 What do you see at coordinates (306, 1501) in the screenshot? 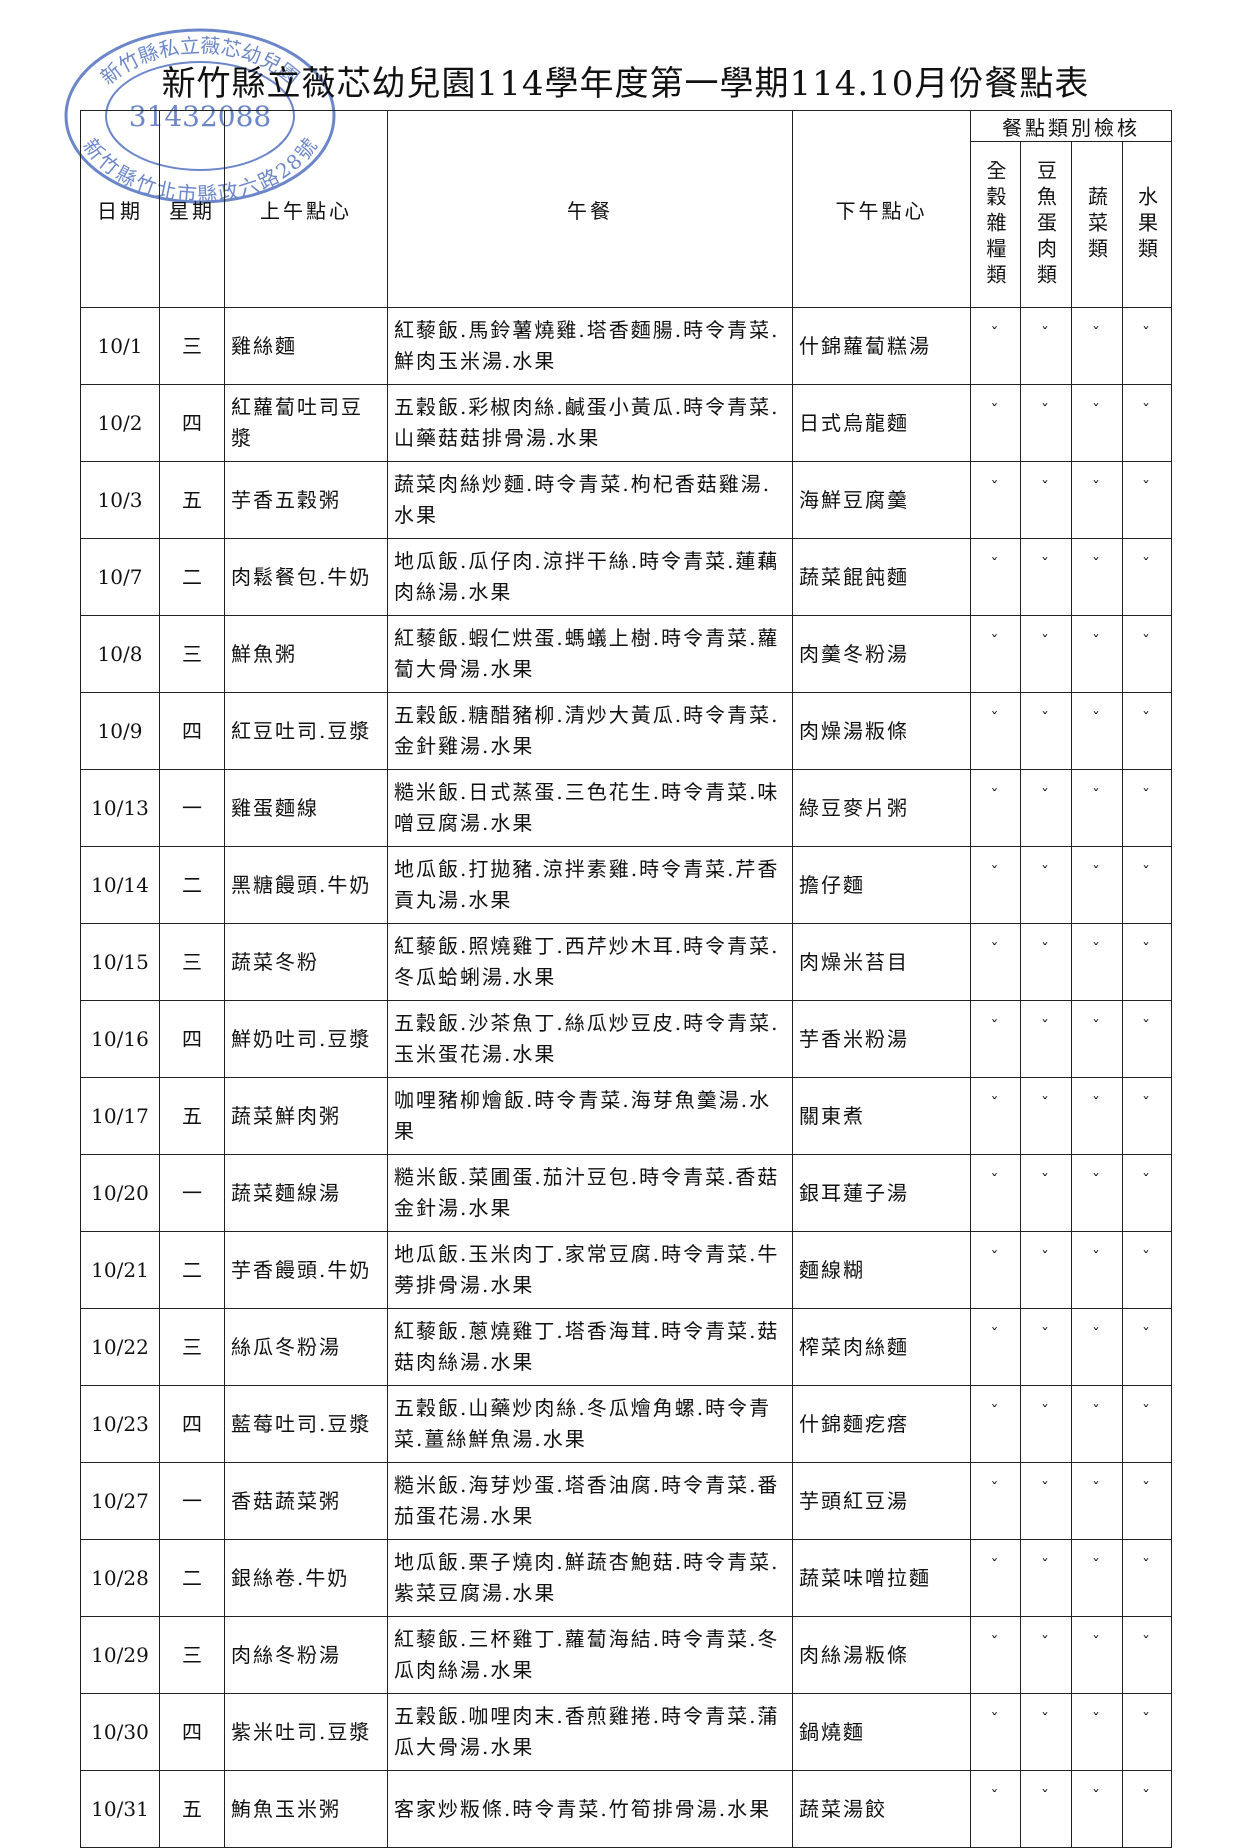
I see `morning-snack: 香菇蔬菜粥` at bounding box center [306, 1501].